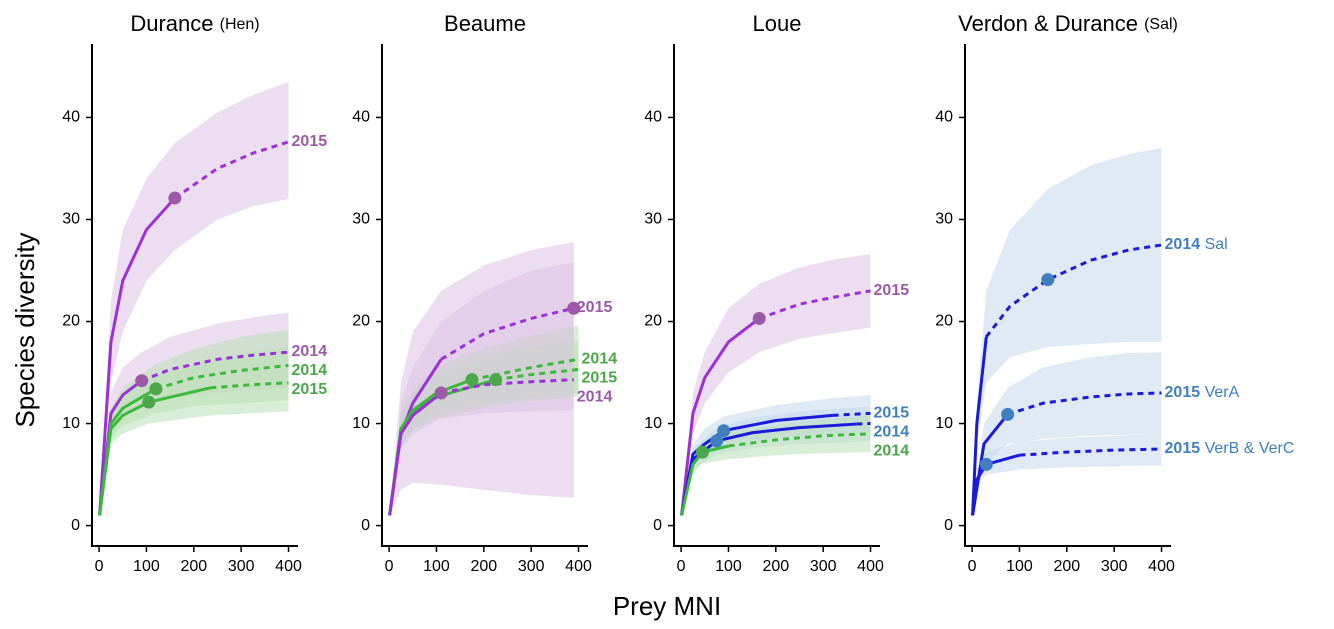 The image size is (1334, 629). I want to click on series-label: 2015 VerB & VerC, so click(1230, 448).